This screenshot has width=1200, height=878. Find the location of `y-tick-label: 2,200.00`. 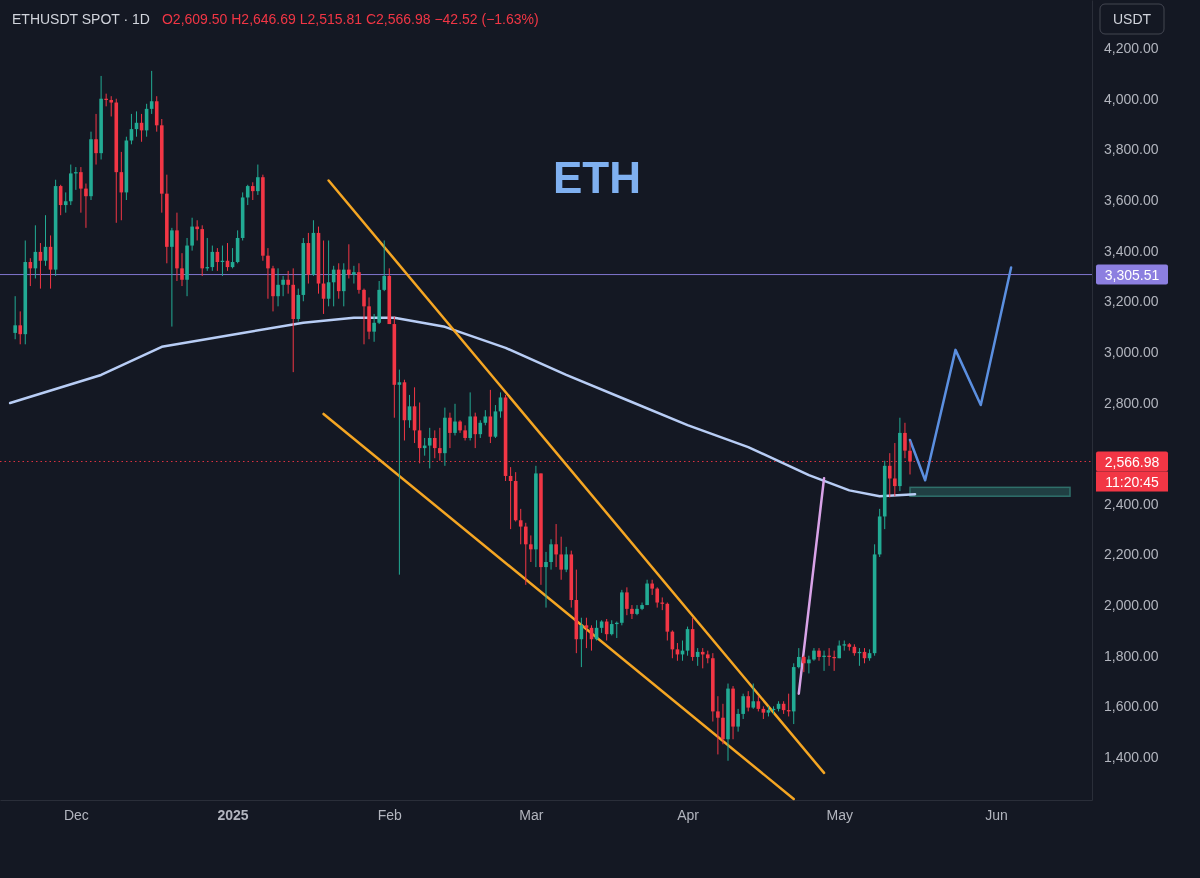

y-tick-label: 2,200.00 is located at coordinates (1131, 554).